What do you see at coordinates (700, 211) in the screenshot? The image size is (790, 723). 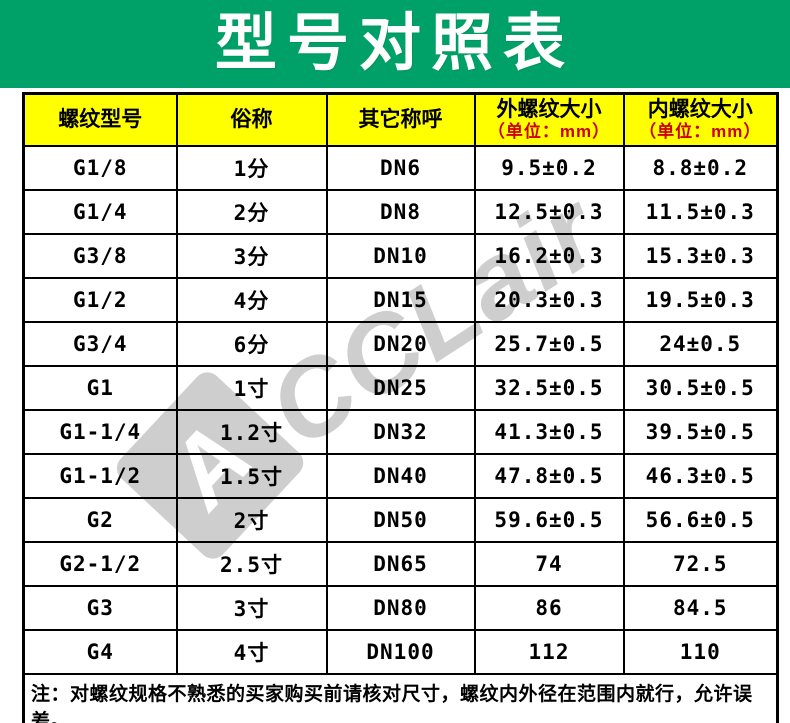 I see `table-cell: 11.5±0.3` at bounding box center [700, 211].